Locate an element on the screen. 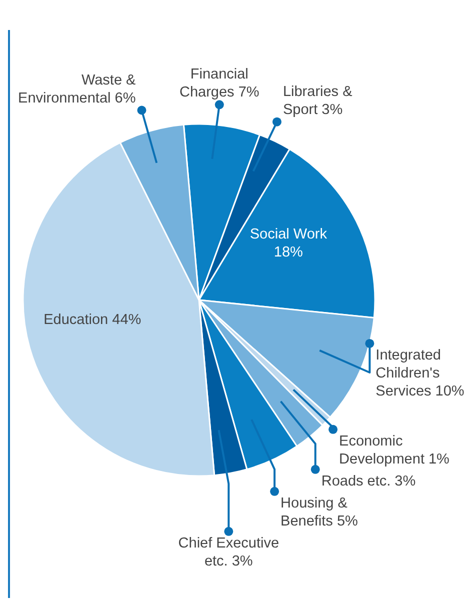  slice-label: Education 44% is located at coordinates (93, 320).